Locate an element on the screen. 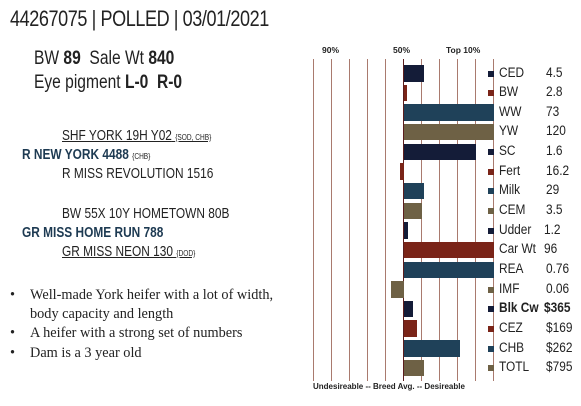  epd-value: 0.76 is located at coordinates (558, 268).